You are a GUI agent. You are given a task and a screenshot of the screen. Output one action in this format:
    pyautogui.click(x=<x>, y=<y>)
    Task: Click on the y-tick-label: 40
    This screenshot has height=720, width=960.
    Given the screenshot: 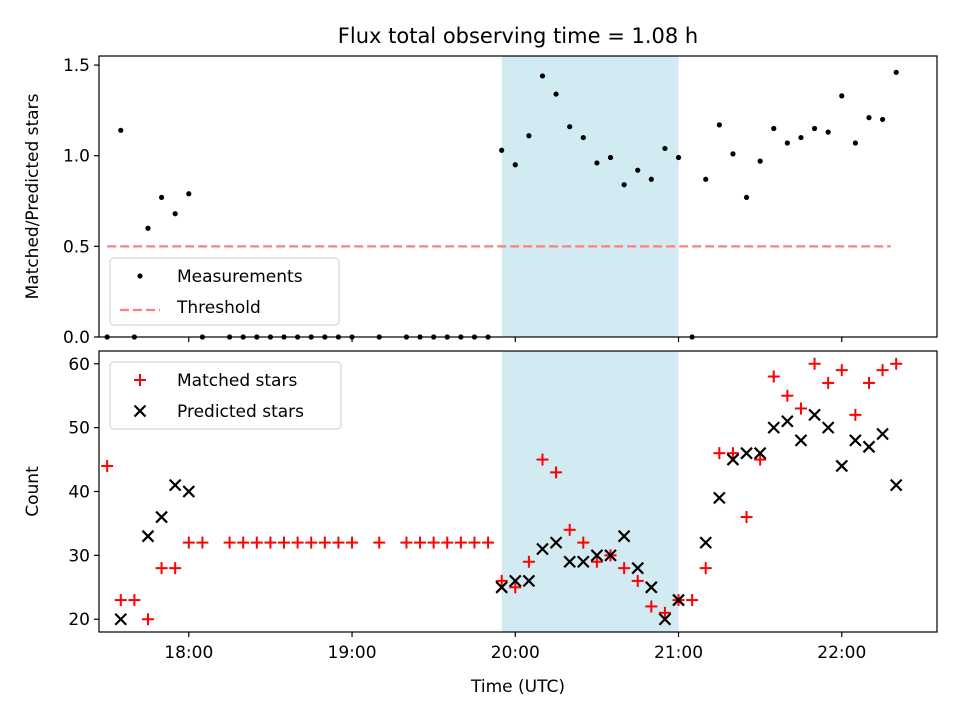 What is the action you would take?
    pyautogui.click(x=79, y=493)
    